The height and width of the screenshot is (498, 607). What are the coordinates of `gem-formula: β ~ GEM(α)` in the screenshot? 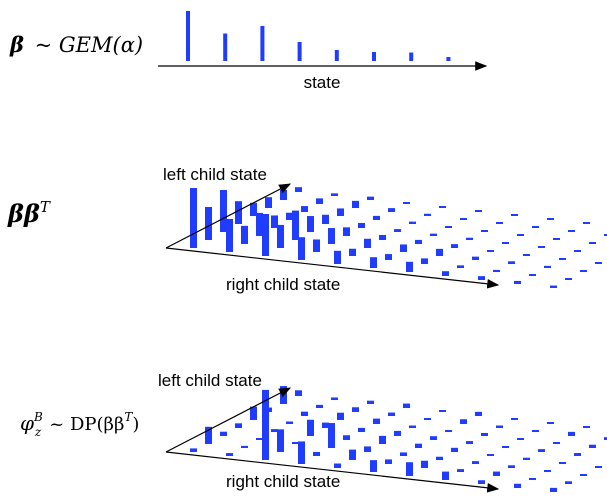 It's located at (76, 44).